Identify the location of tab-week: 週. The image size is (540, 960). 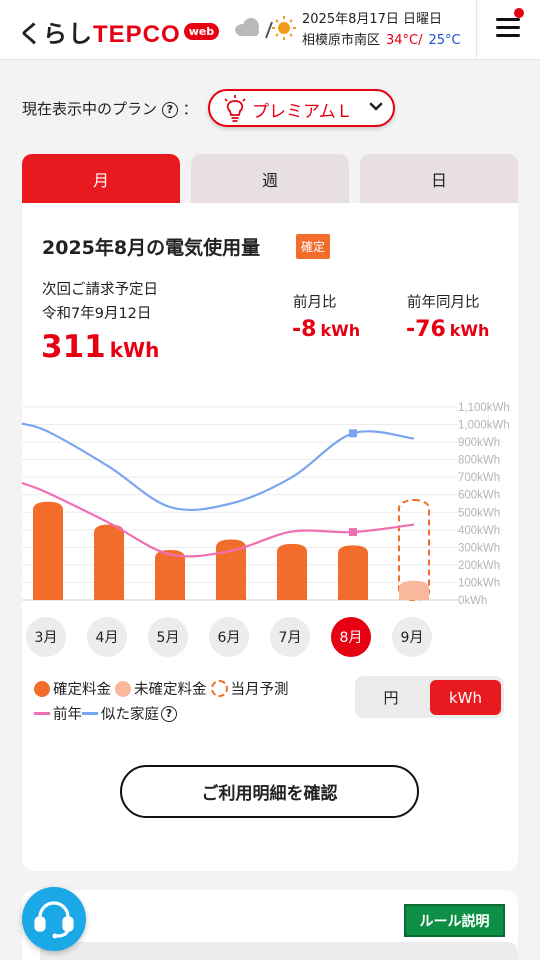
(270, 178).